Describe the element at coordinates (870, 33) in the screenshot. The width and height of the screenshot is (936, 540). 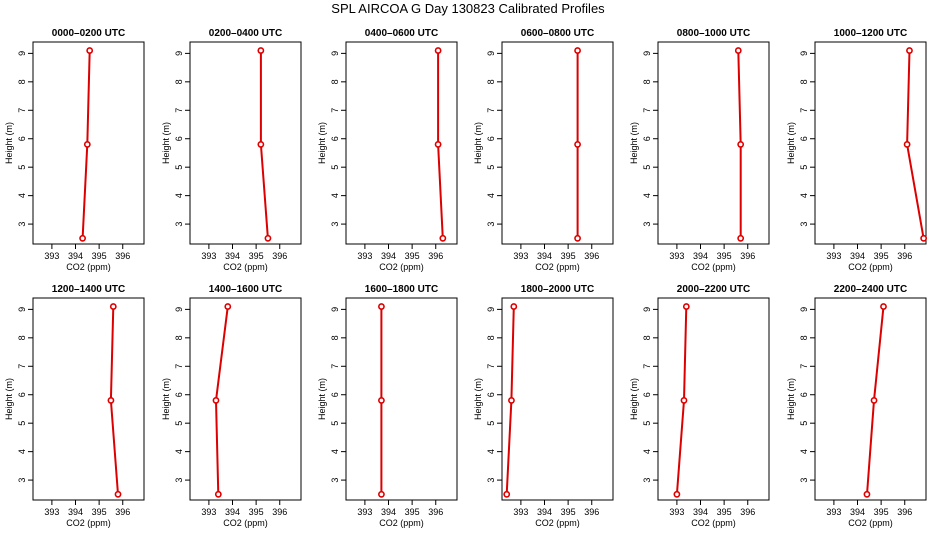
I see `panel-title: 1000–1200 UTC` at that location.